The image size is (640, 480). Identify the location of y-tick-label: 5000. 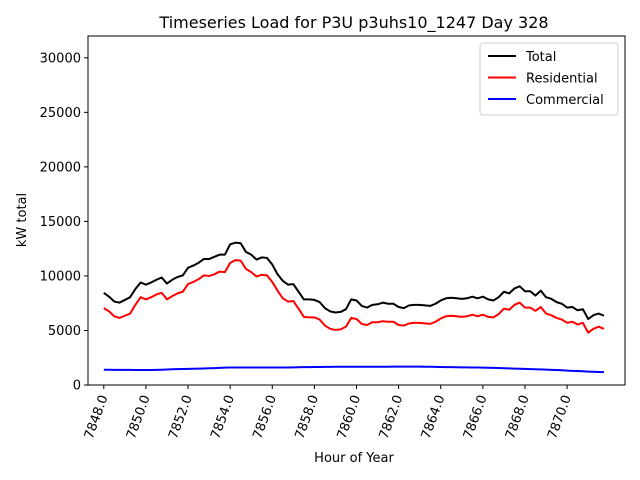
(64, 331).